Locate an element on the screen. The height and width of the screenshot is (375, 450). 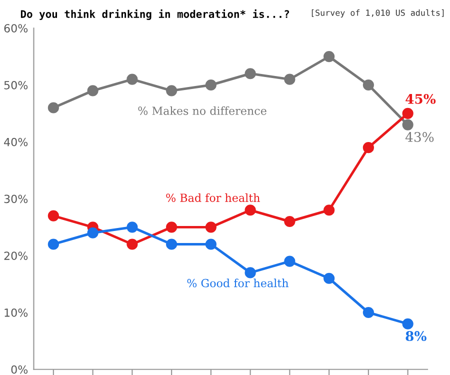
y-tick-label: 30% is located at coordinates (16, 199).